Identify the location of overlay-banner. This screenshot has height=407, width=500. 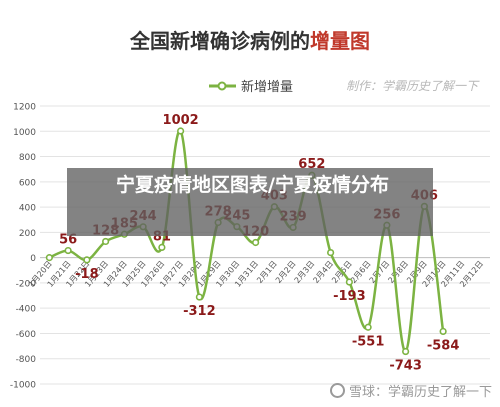
(250, 202).